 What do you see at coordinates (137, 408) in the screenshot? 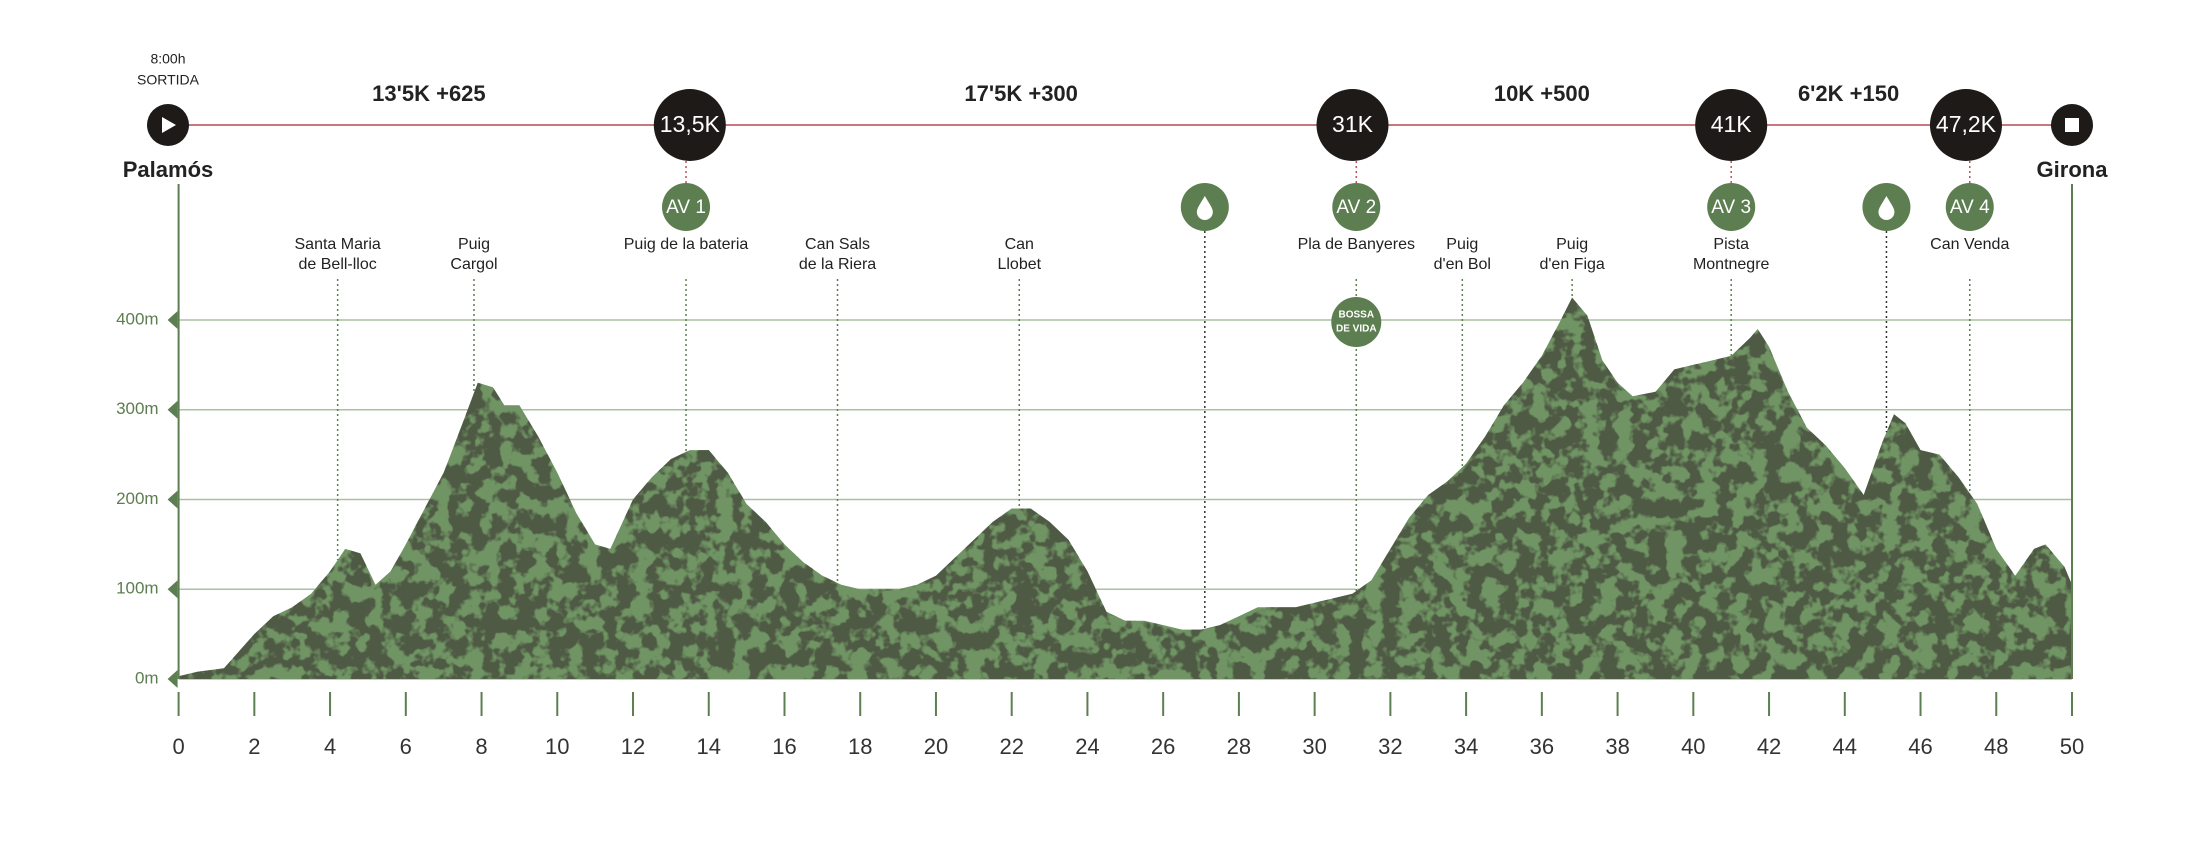
I see `y-tick-label: 300m` at bounding box center [137, 408].